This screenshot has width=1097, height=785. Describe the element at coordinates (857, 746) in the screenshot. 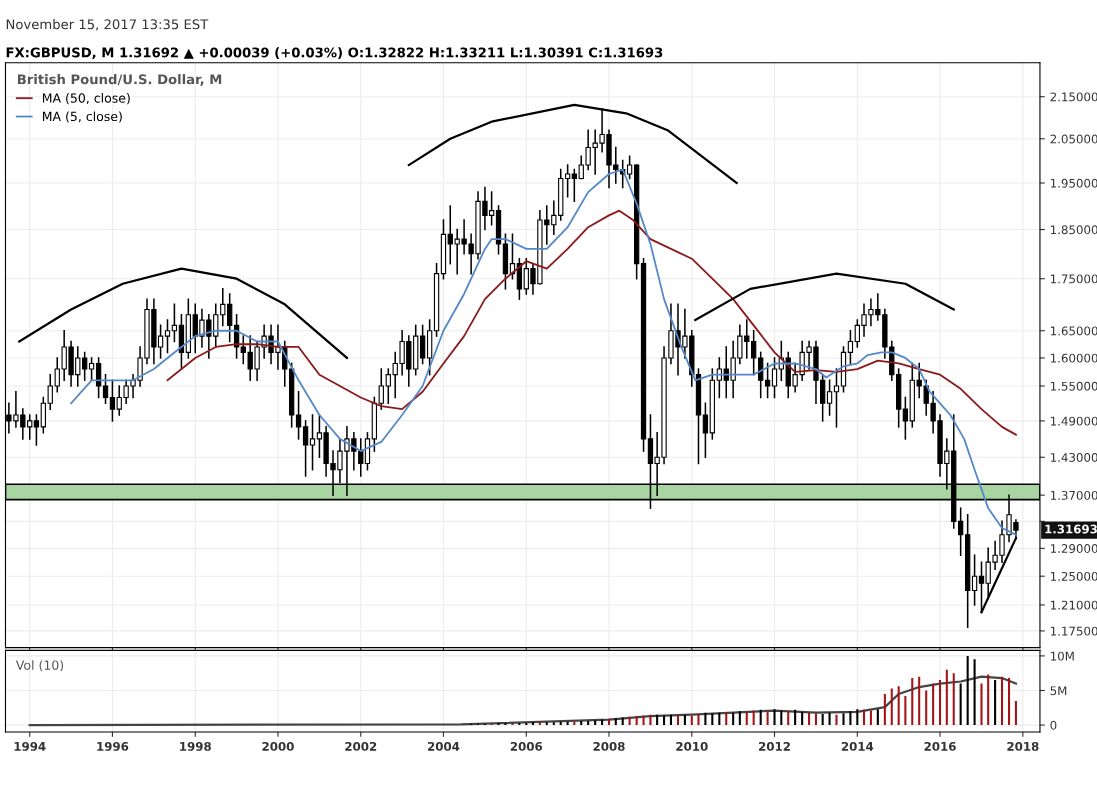

I see `x-tick-label: 2014` at that location.